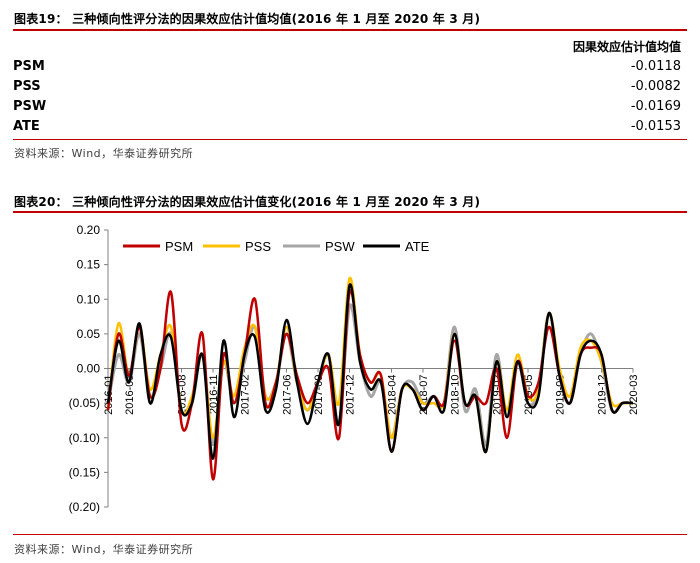 This screenshot has height=563, width=700. Describe the element at coordinates (26, 126) in the screenshot. I see `row-label: ATE` at that location.